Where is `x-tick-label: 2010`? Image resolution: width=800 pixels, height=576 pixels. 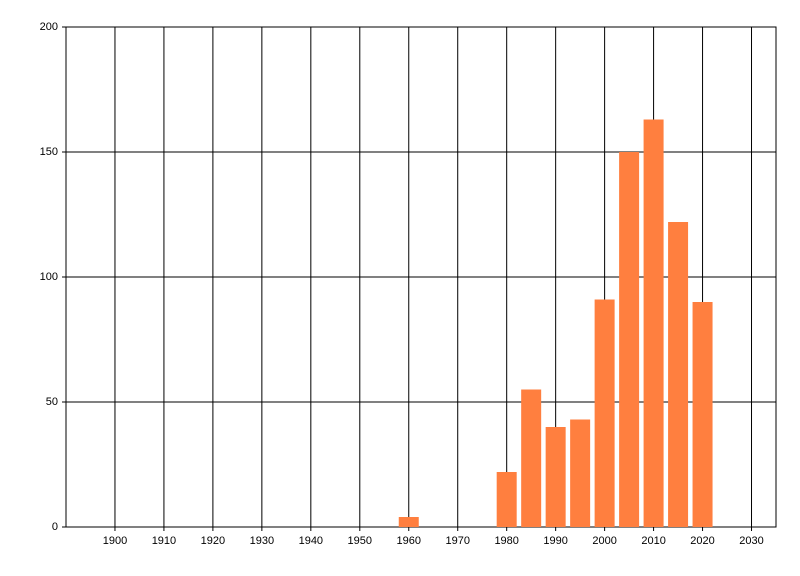 x-tick-label: 2010 is located at coordinates (653, 541).